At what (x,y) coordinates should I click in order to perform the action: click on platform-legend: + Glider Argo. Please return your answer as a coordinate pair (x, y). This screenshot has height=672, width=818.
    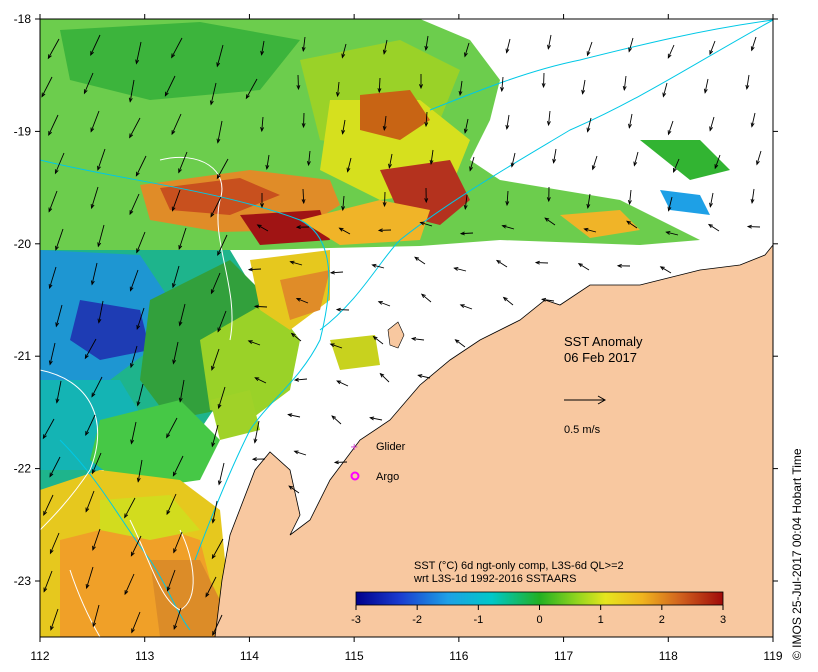
    Looking at the image, I should click on (378, 462).